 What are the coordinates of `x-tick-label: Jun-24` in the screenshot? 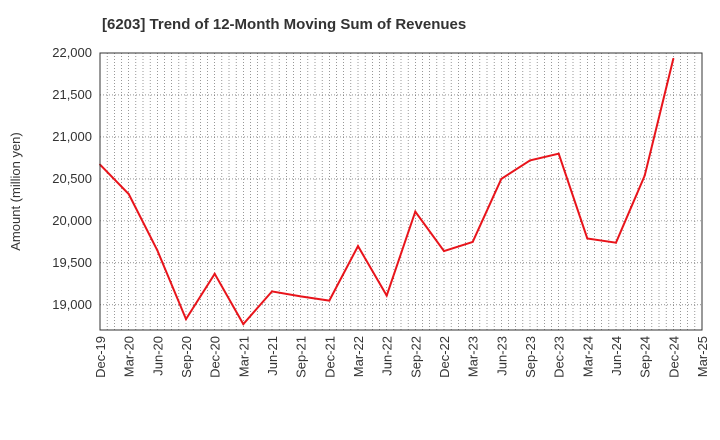 It's located at (616, 356).